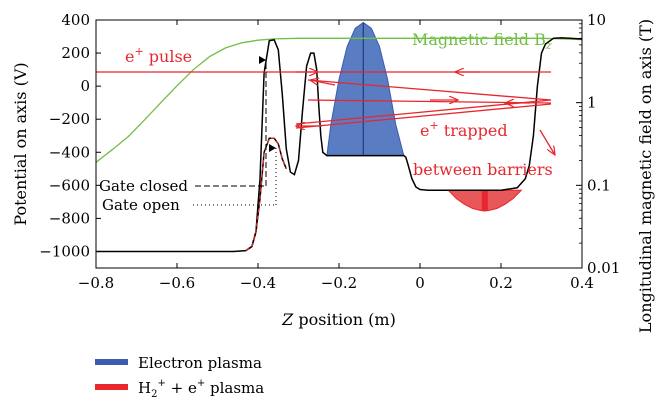 The width and height of the screenshot is (659, 408). I want to click on legend-label-electron: Electron plasma, so click(200, 363).